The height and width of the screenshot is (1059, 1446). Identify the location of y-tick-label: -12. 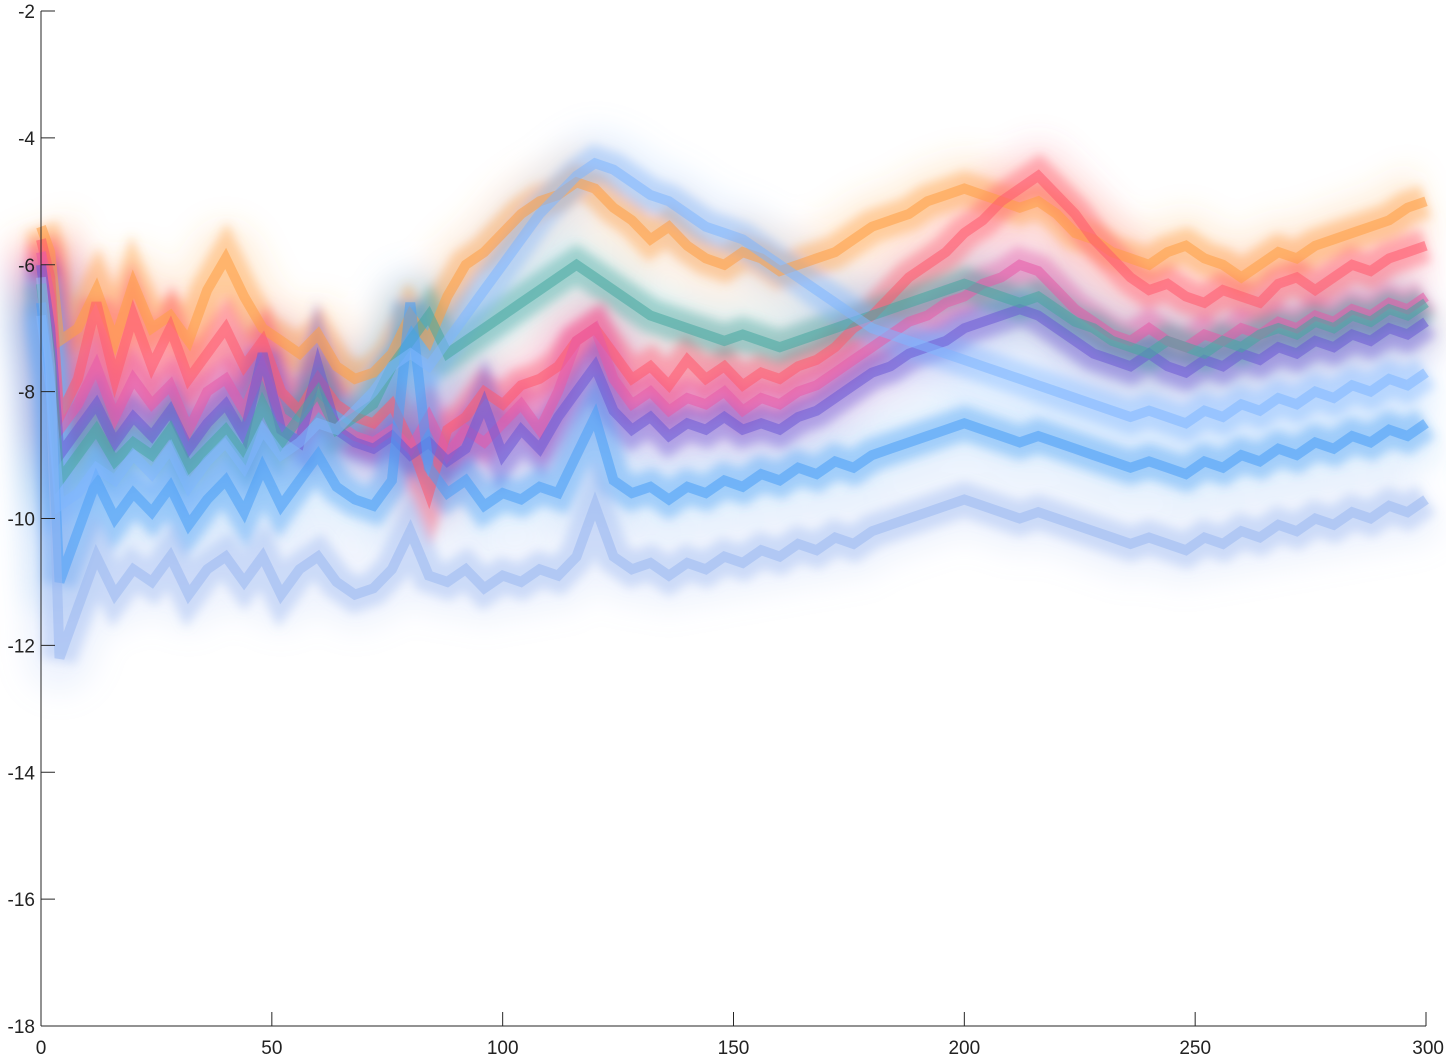
(21, 646).